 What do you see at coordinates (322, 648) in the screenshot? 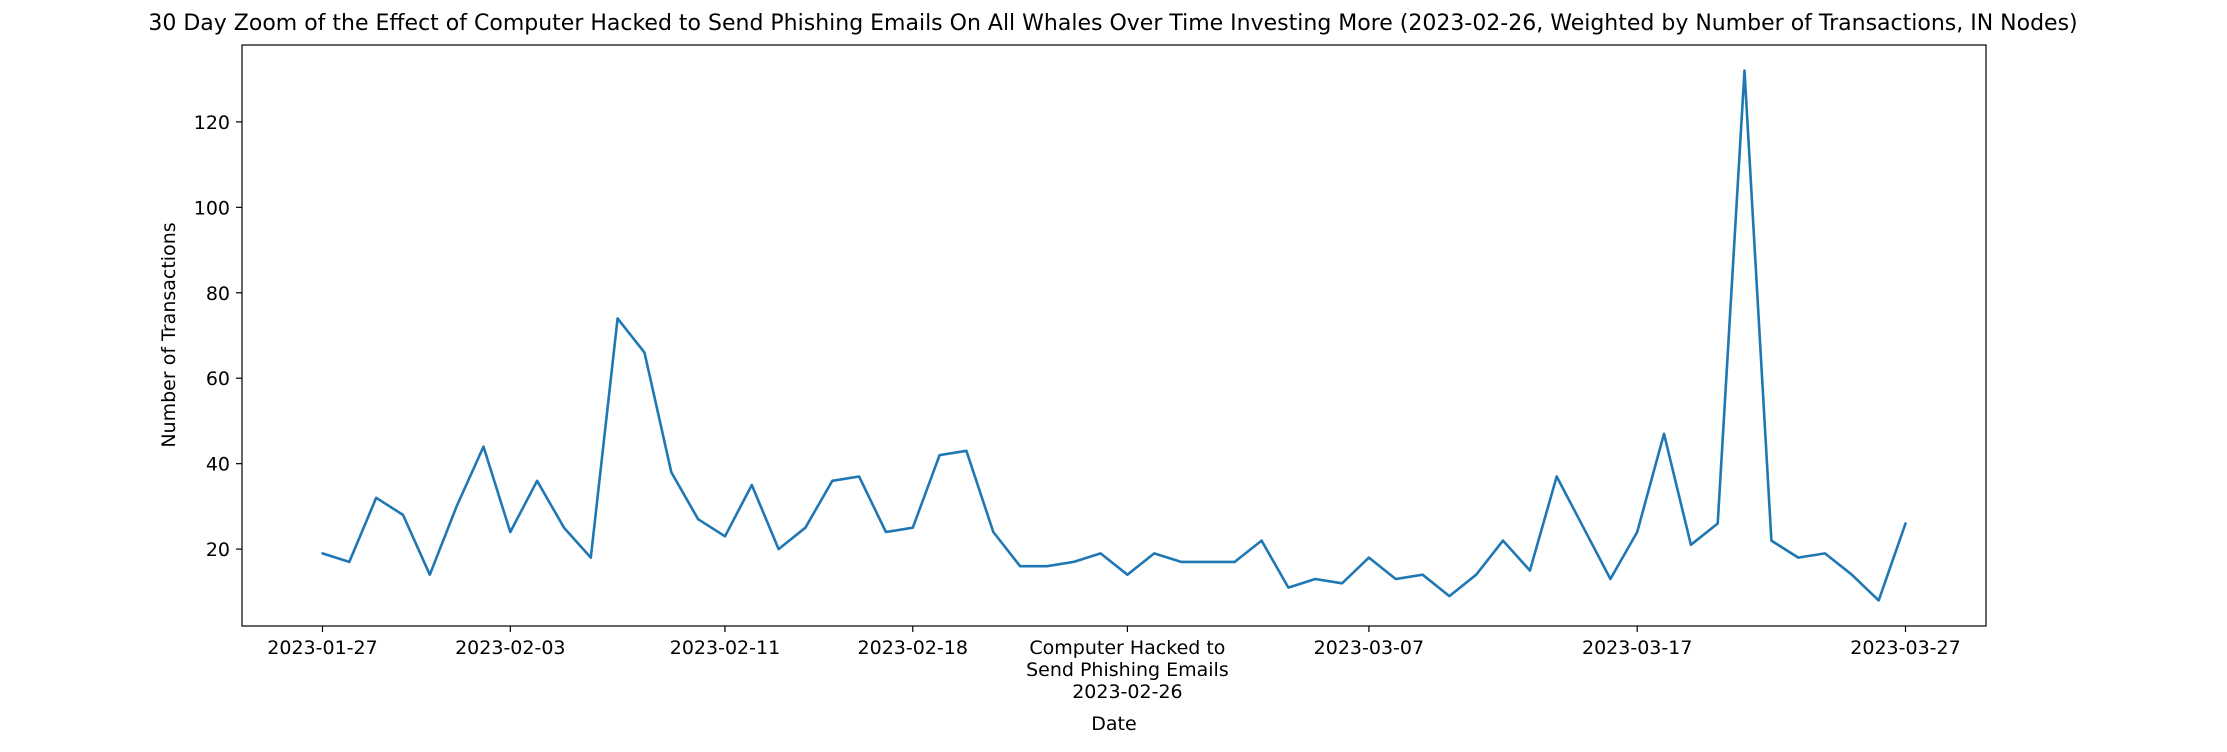
I see `x-tick-label: 2023-01-27` at bounding box center [322, 648].